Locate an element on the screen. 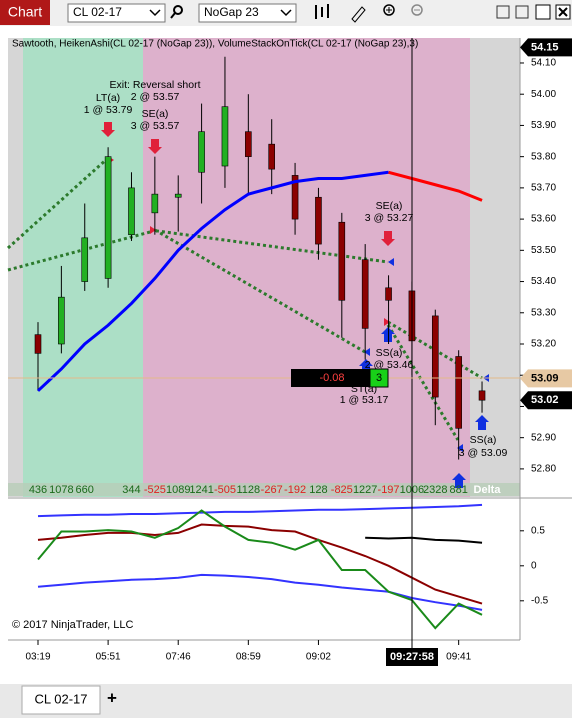 The image size is (572, 718). crosshair-count-box is located at coordinates (379, 378).